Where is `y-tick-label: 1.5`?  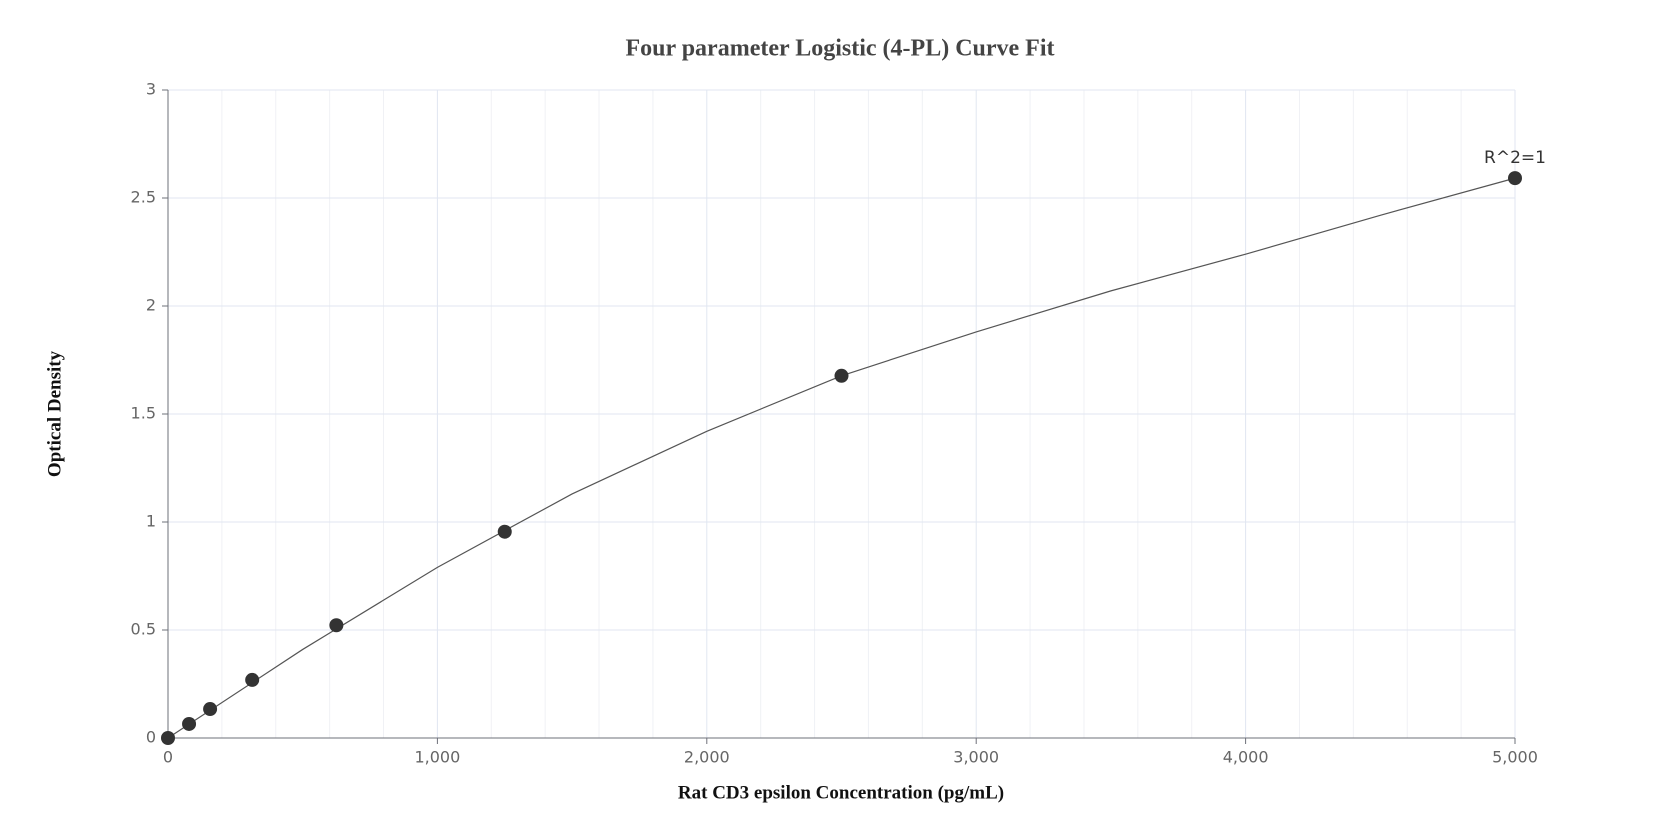 y-tick-label: 1.5 is located at coordinates (143, 413).